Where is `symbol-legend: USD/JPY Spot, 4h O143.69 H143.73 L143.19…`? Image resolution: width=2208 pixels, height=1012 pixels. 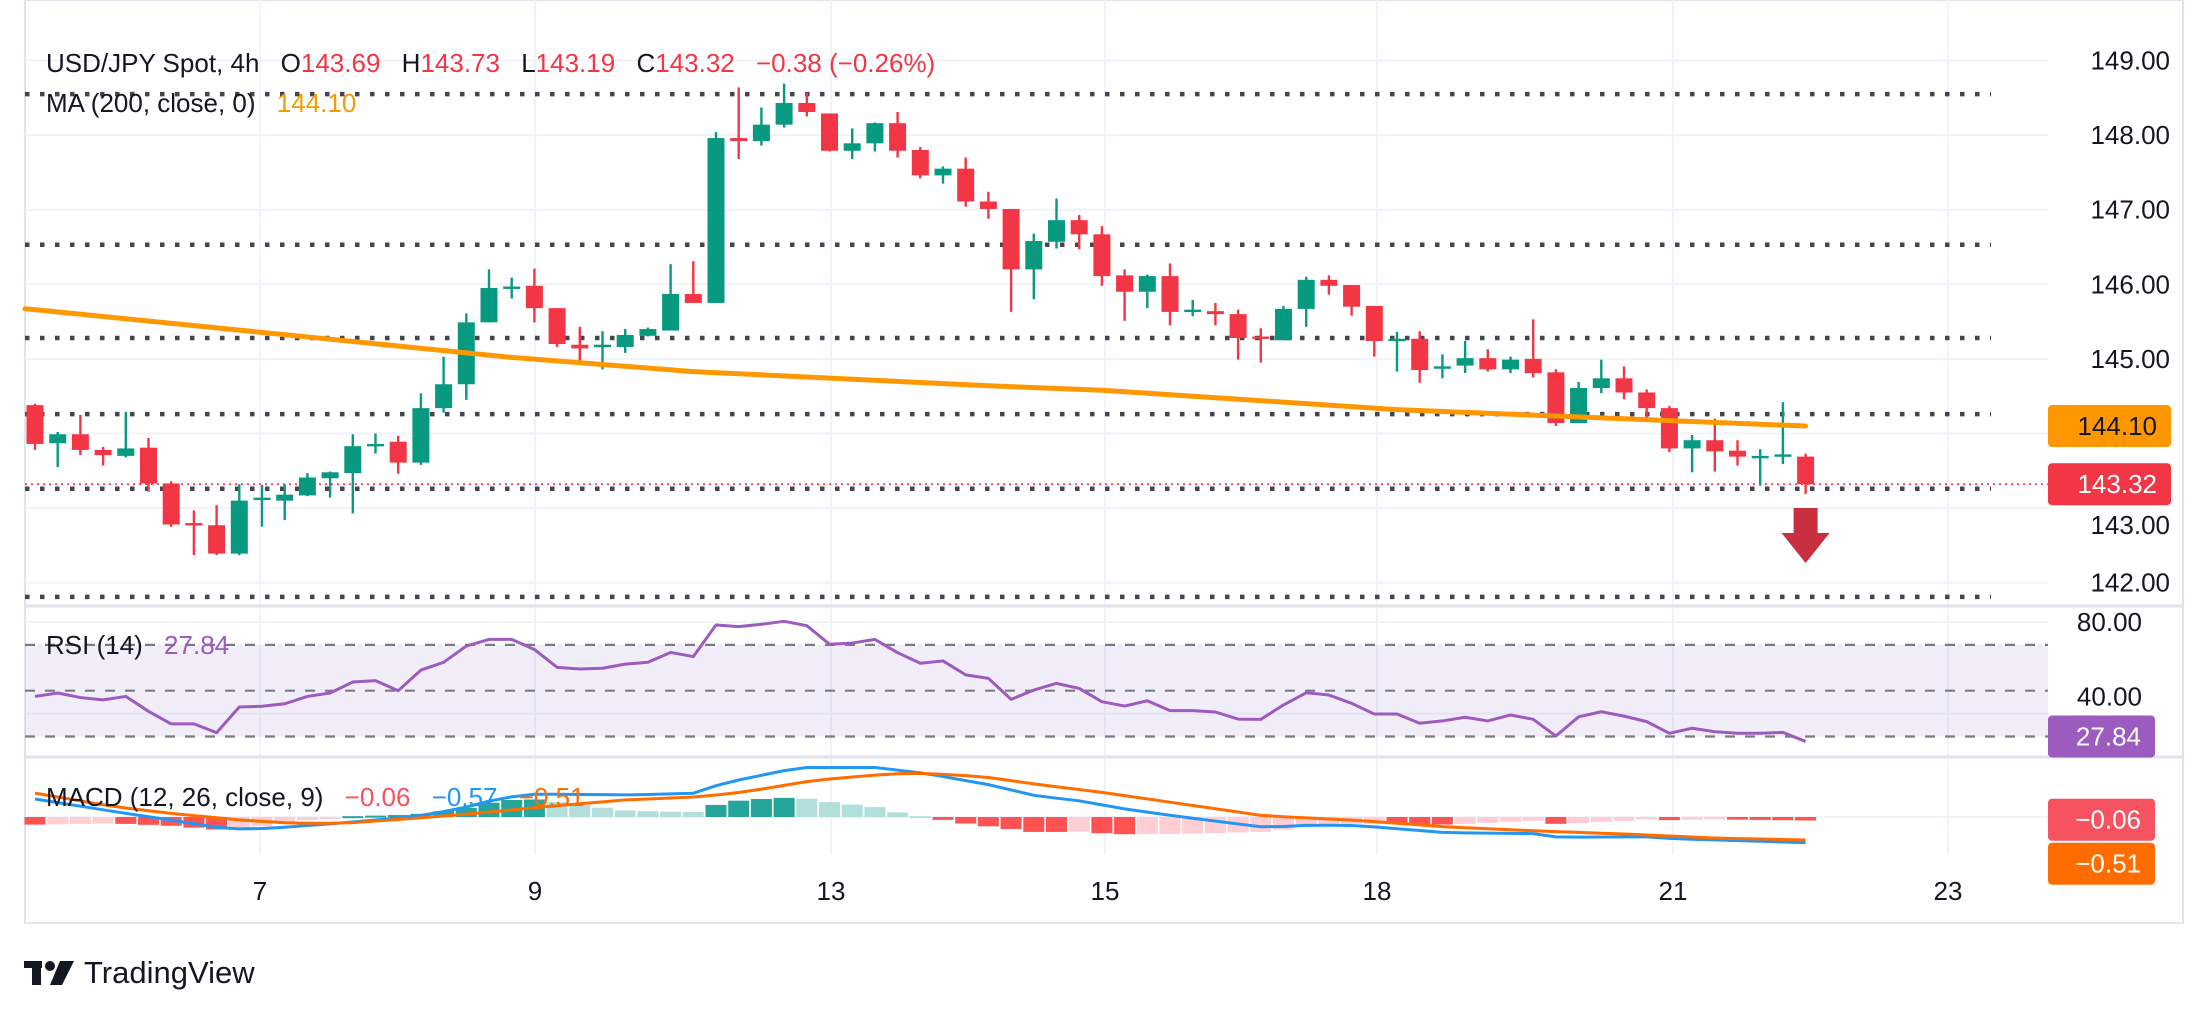 symbol-legend: USD/JPY Spot, 4h O143.69 H143.73 L143.19… is located at coordinates (490, 63).